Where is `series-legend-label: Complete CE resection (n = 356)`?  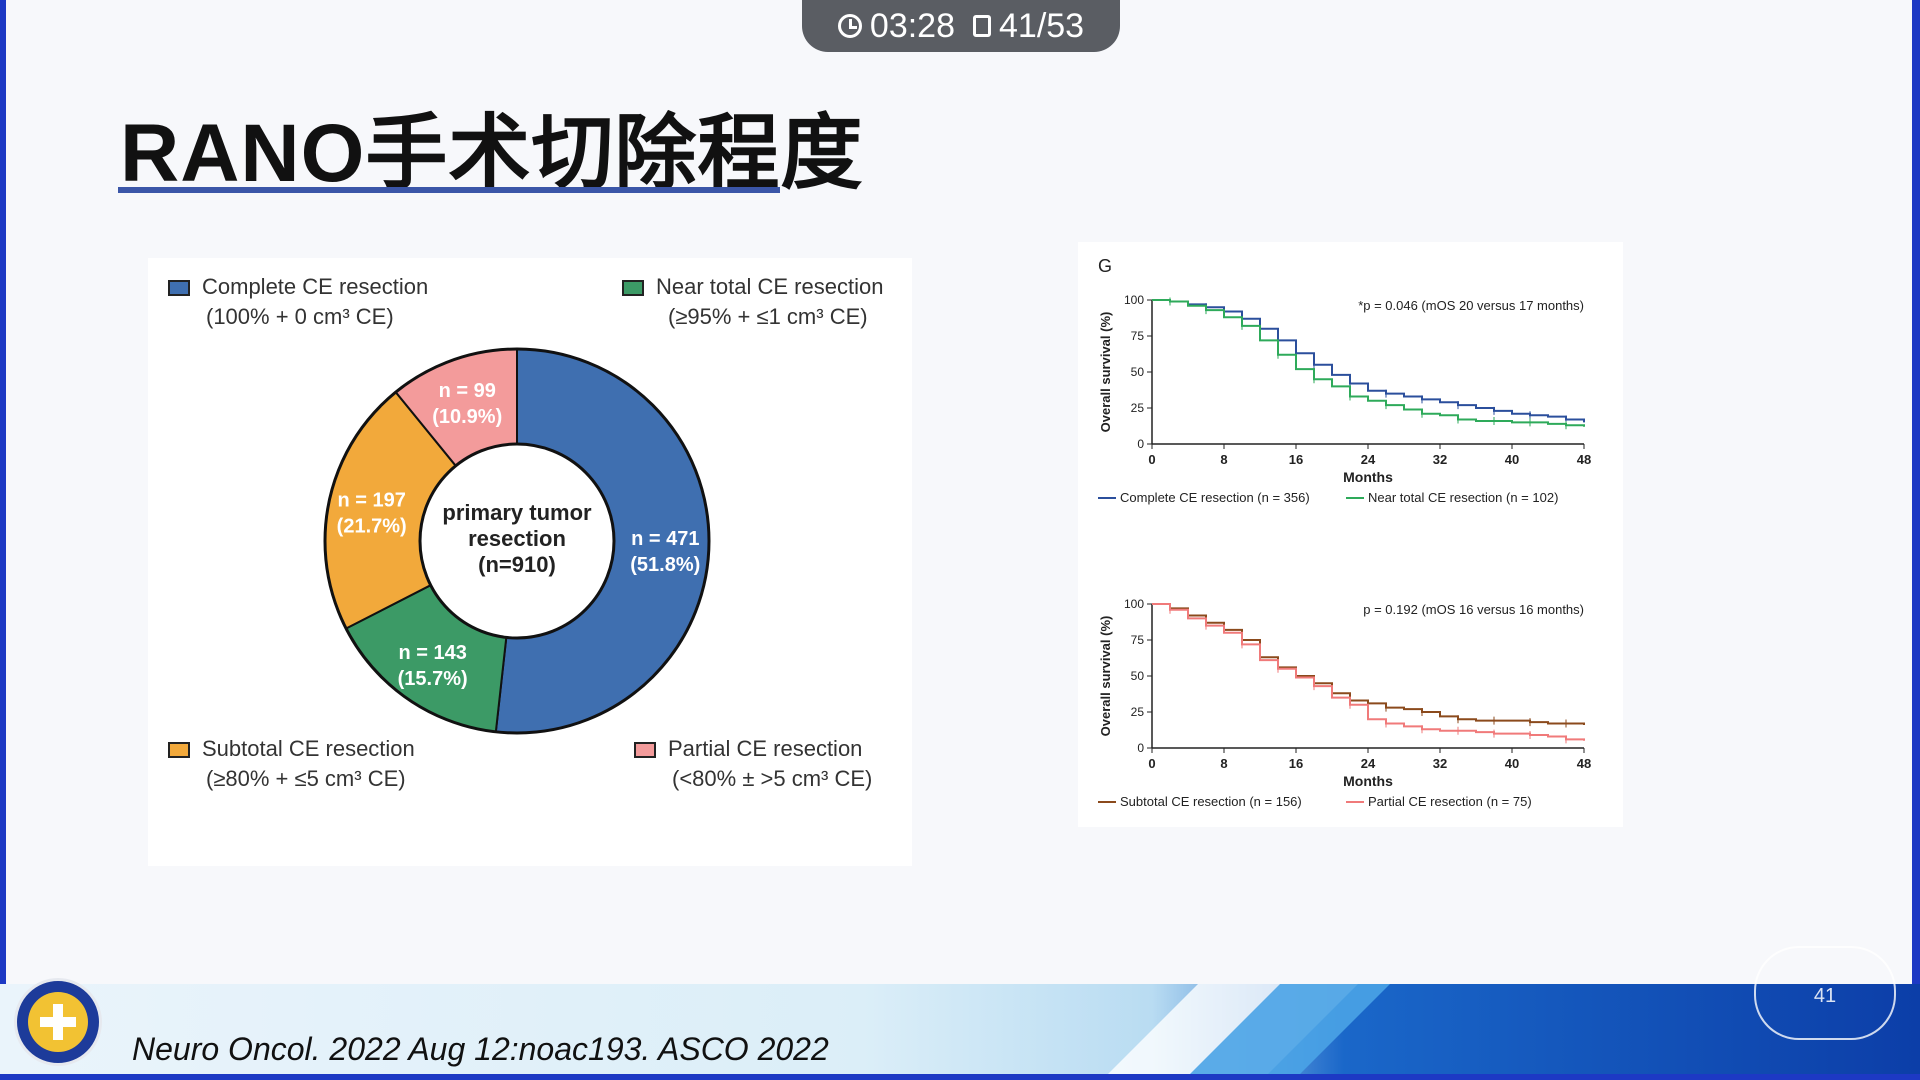
series-legend-label: Complete CE resection (n = 356) is located at coordinates (1215, 497).